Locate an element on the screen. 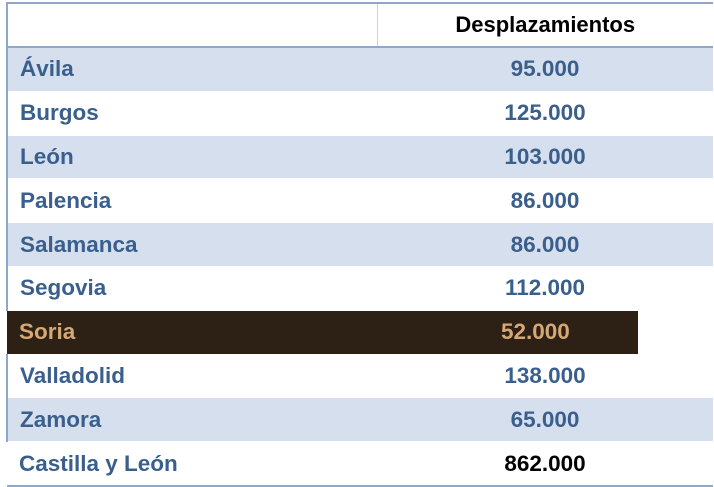 The image size is (714, 487). table-row-highlighted: Soria 52.000 is located at coordinates (360, 332).